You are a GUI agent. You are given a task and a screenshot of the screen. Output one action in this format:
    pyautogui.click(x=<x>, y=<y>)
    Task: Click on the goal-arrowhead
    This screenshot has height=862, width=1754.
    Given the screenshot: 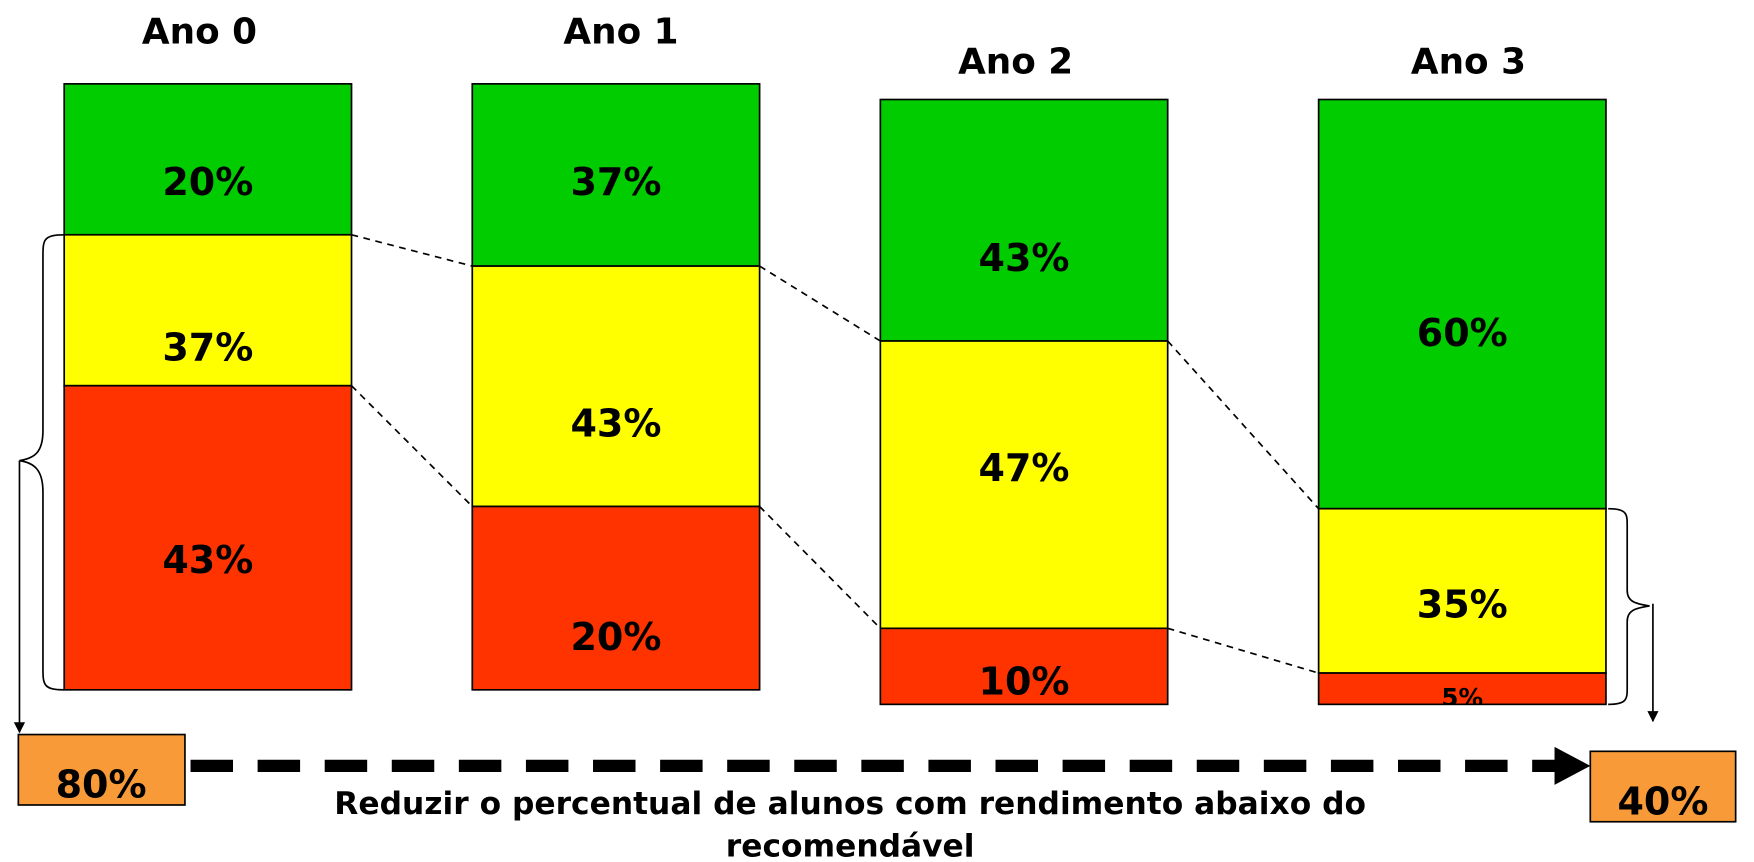 What is the action you would take?
    pyautogui.click(x=1572, y=765)
    